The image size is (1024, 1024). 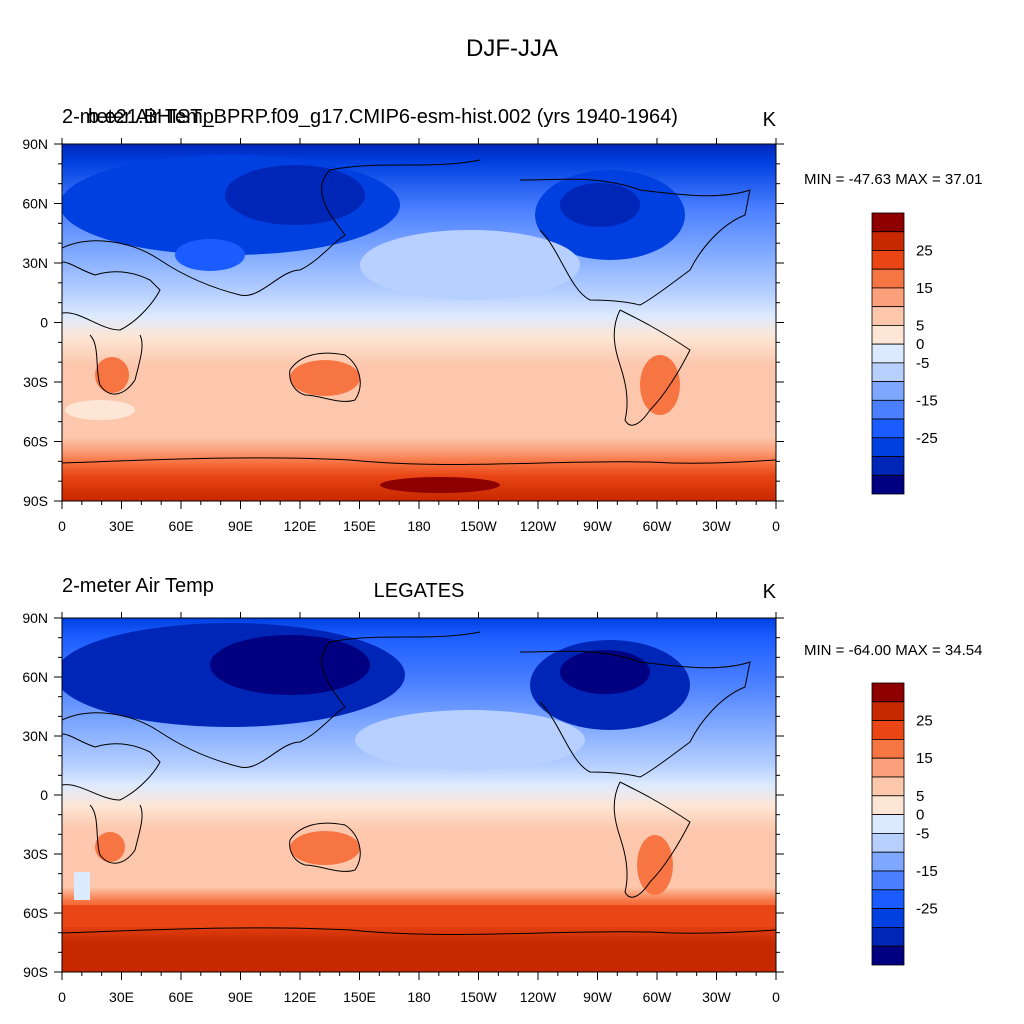 I want to click on panel-1-warm-samerica, so click(x=660, y=385).